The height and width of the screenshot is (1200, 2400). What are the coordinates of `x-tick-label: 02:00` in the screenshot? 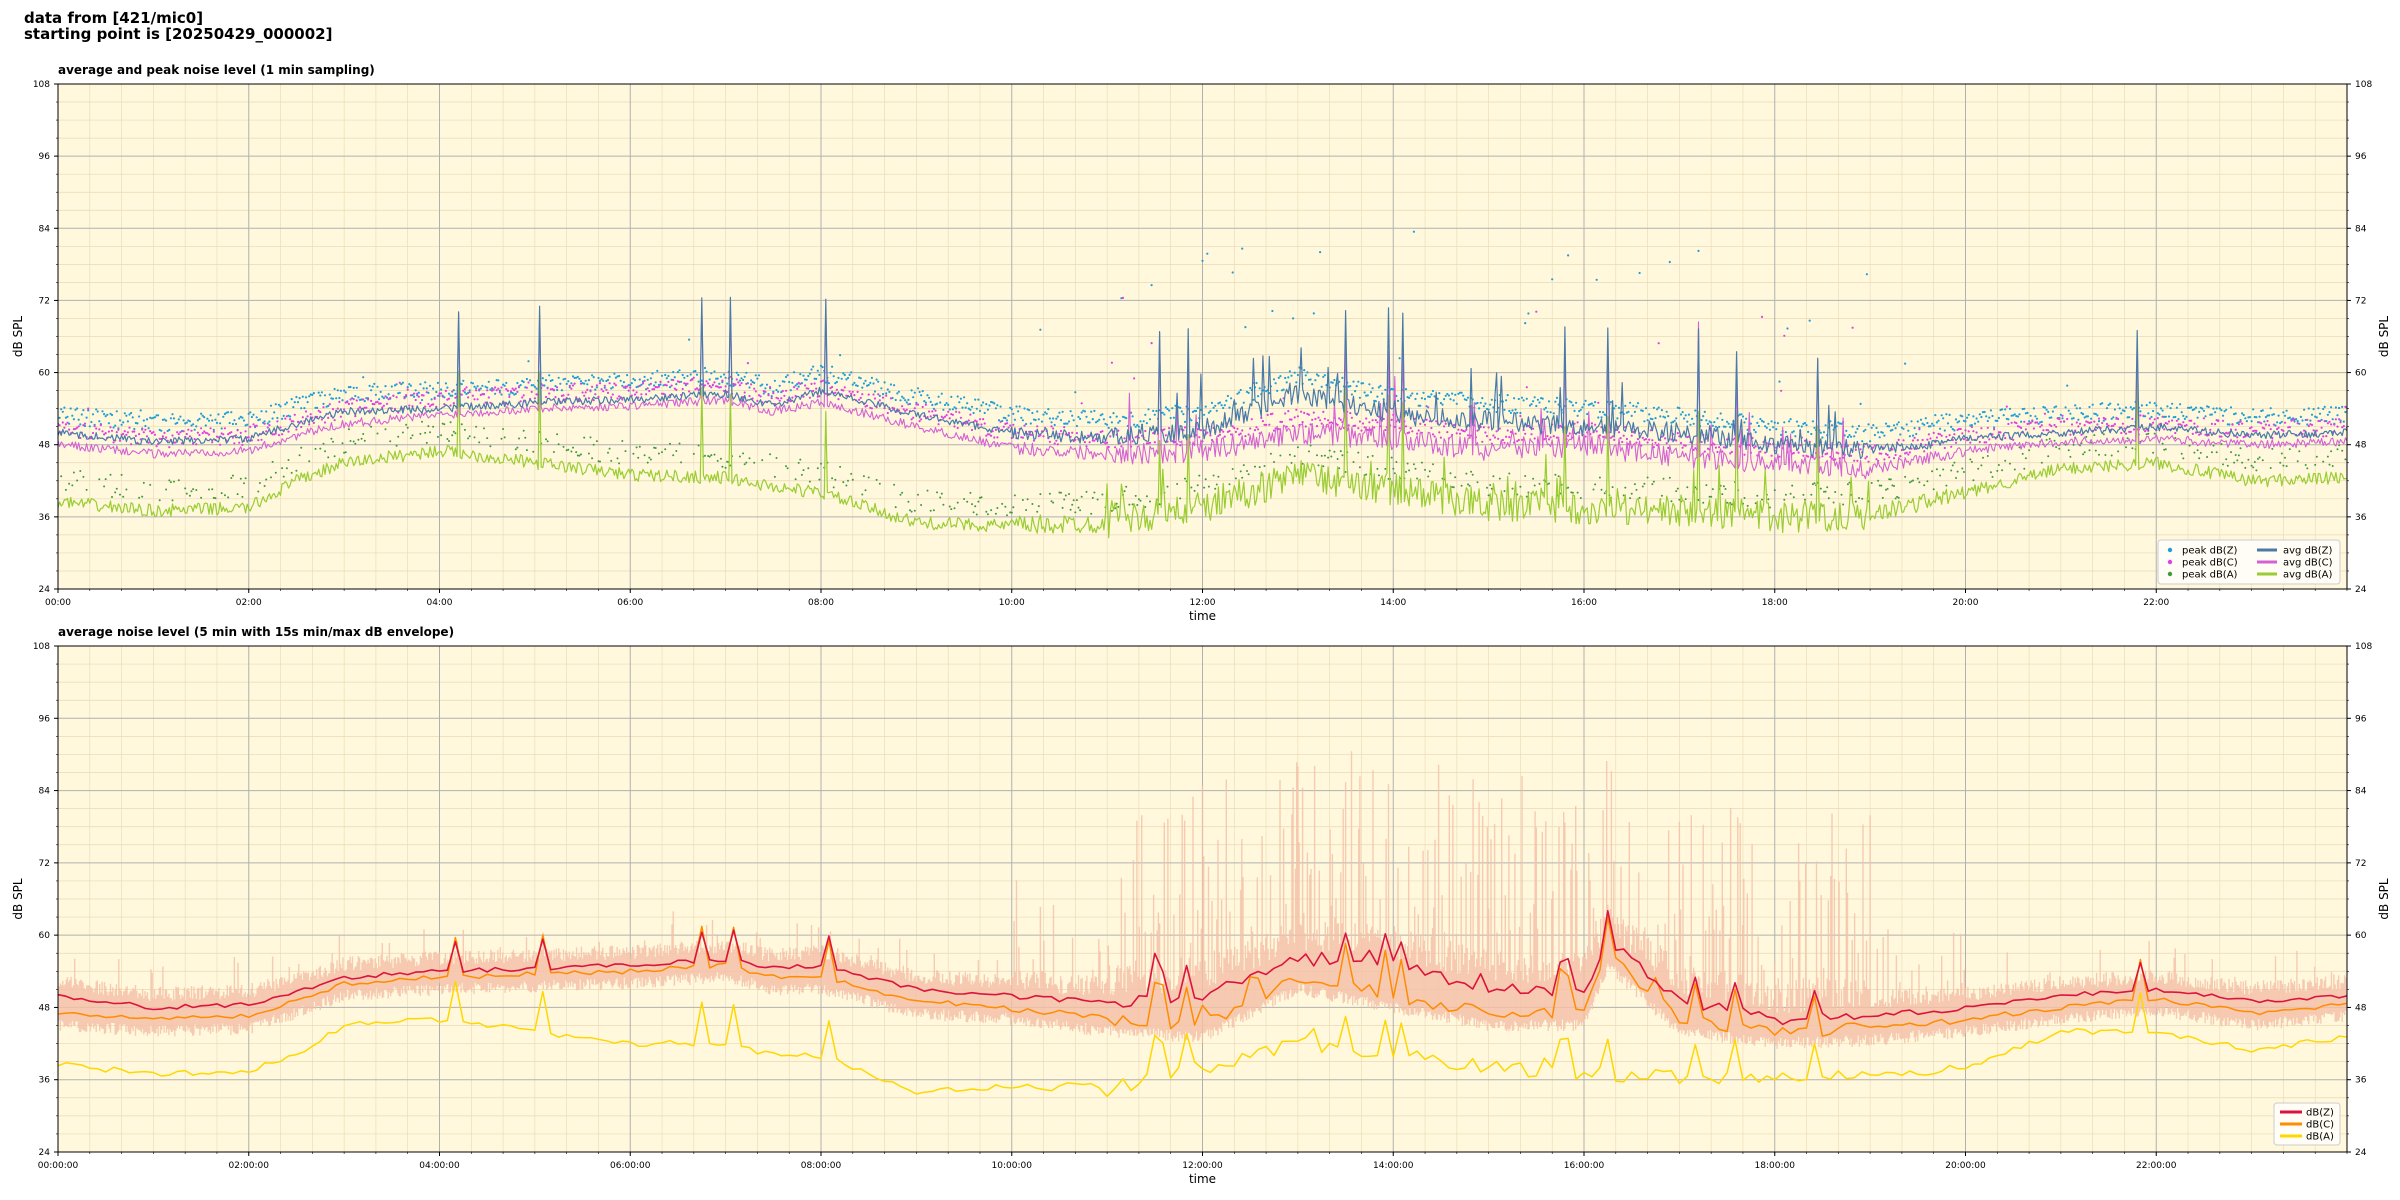 It's located at (249, 603).